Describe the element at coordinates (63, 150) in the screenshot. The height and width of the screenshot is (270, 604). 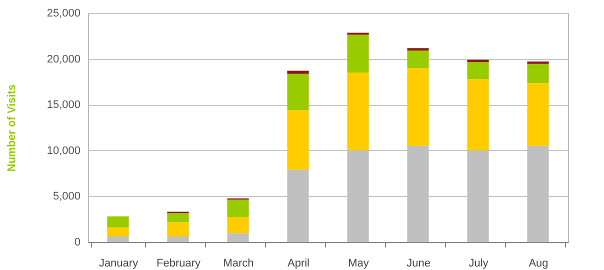
I see `y-tick-label: 10,000` at that location.